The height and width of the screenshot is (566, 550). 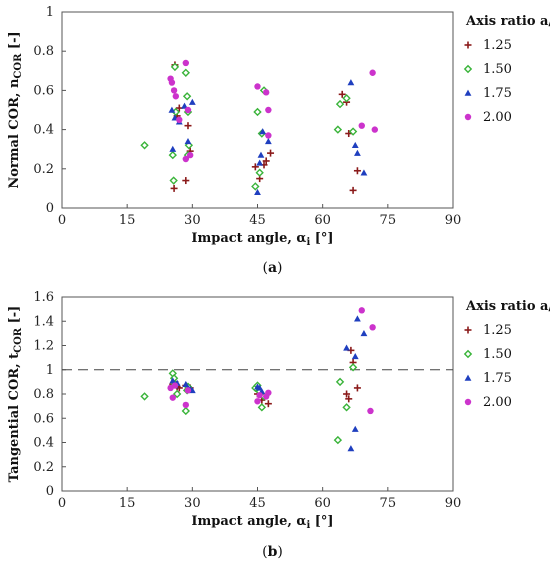 What do you see at coordinates (50, 208) in the screenshot?
I see `y-tick-label: 0` at bounding box center [50, 208].